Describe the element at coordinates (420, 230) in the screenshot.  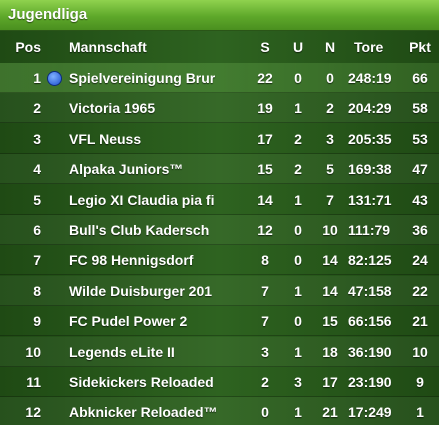
I see `table-cell: 36` at that location.